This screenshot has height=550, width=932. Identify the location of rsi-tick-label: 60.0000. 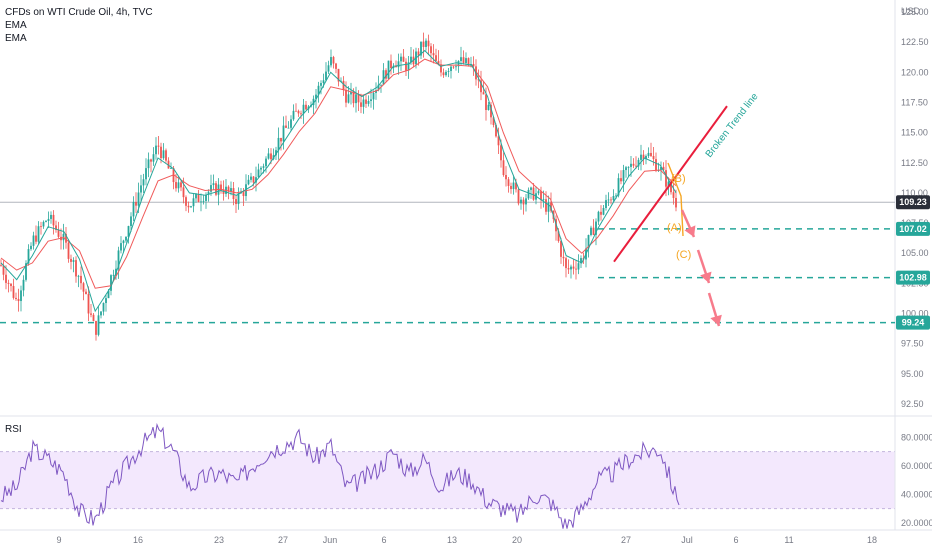
(916, 466).